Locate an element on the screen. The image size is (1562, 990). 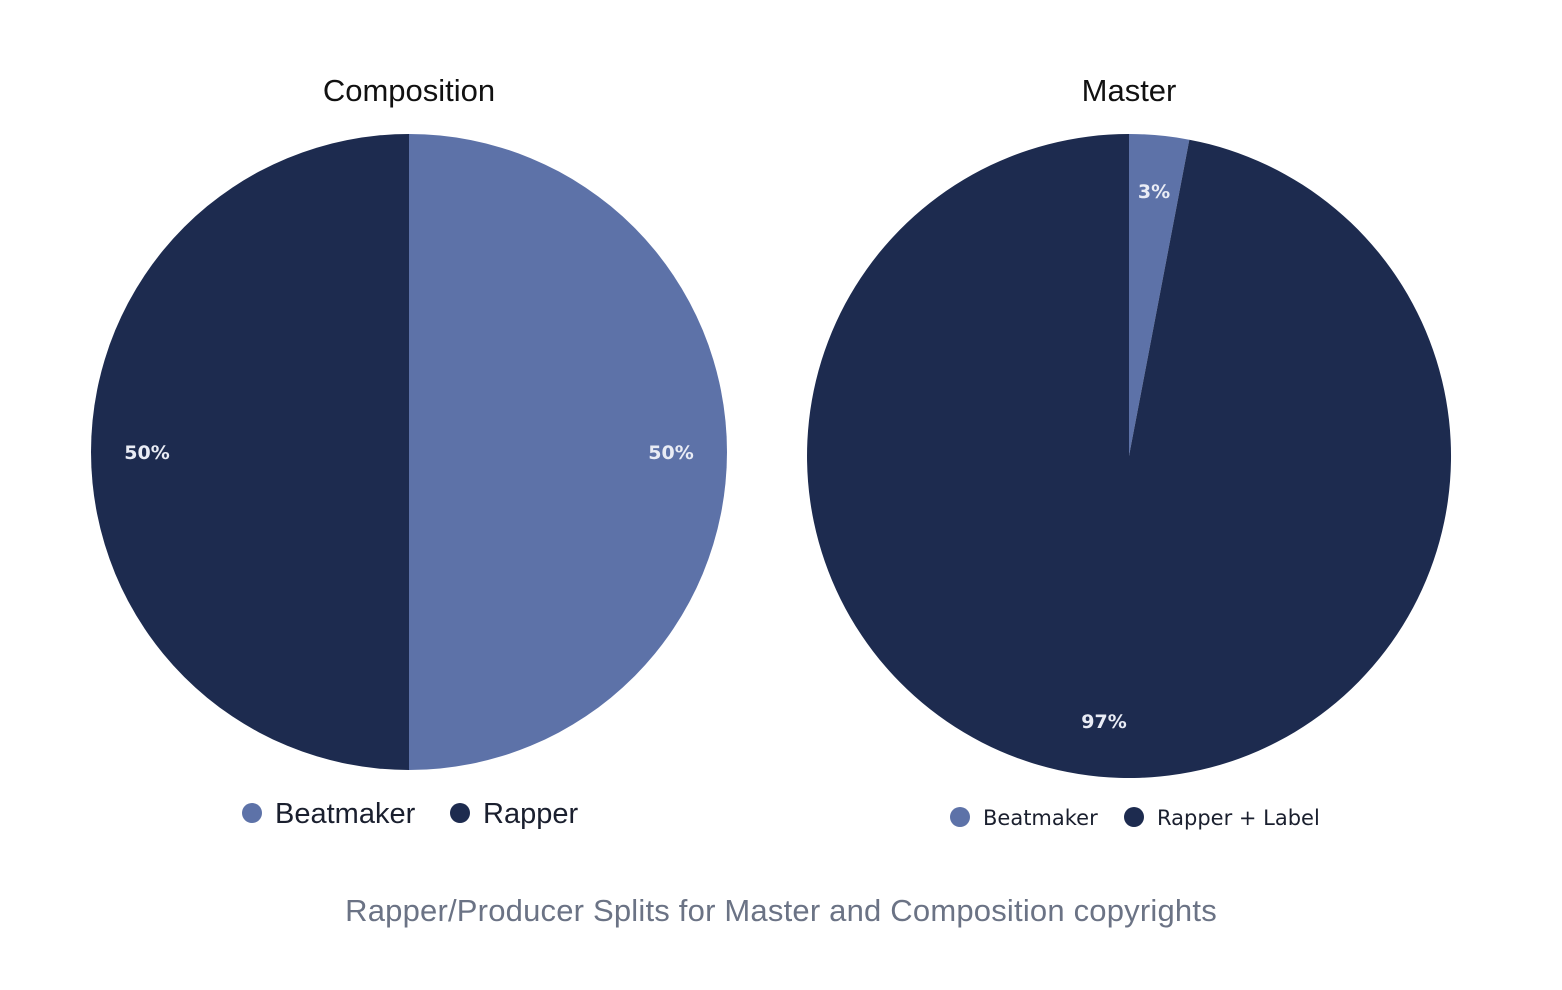
master-legend-beatmaker-swatch is located at coordinates (960, 817).